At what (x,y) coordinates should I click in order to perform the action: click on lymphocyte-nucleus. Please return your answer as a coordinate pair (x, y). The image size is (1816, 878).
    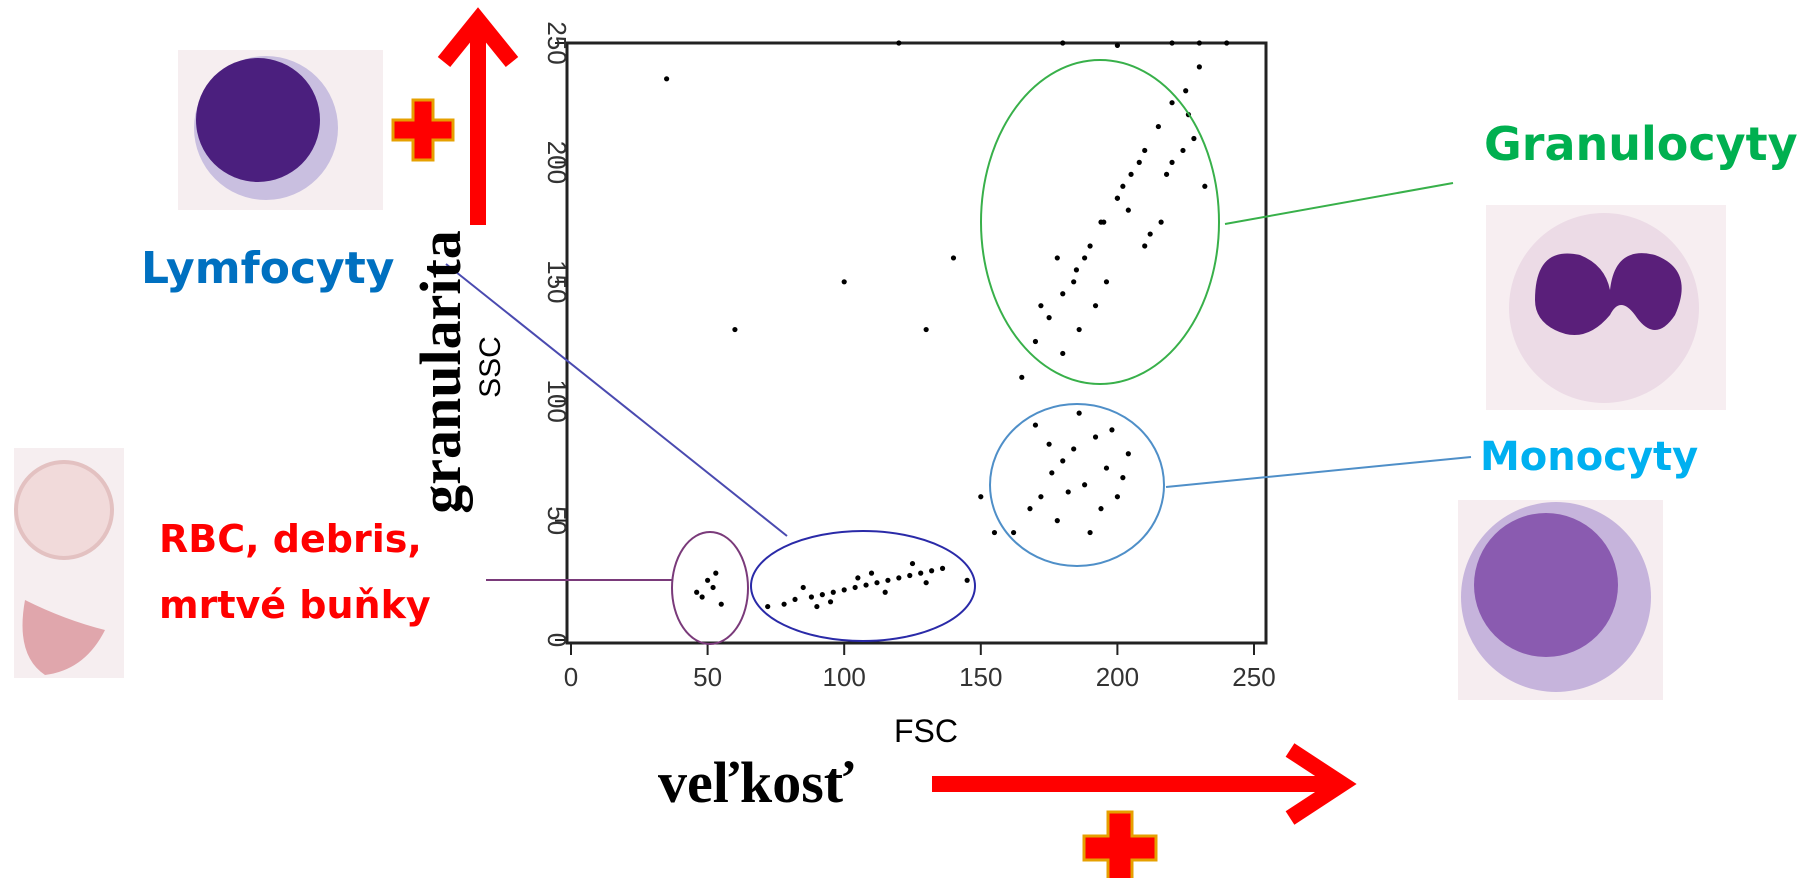
    Looking at the image, I should click on (258, 120).